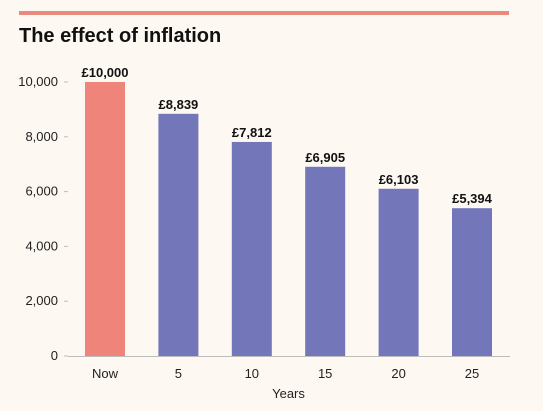 The width and height of the screenshot is (543, 411). Describe the element at coordinates (285, 373) in the screenshot. I see `x-axis: Now 5 10 15 20 25` at that location.